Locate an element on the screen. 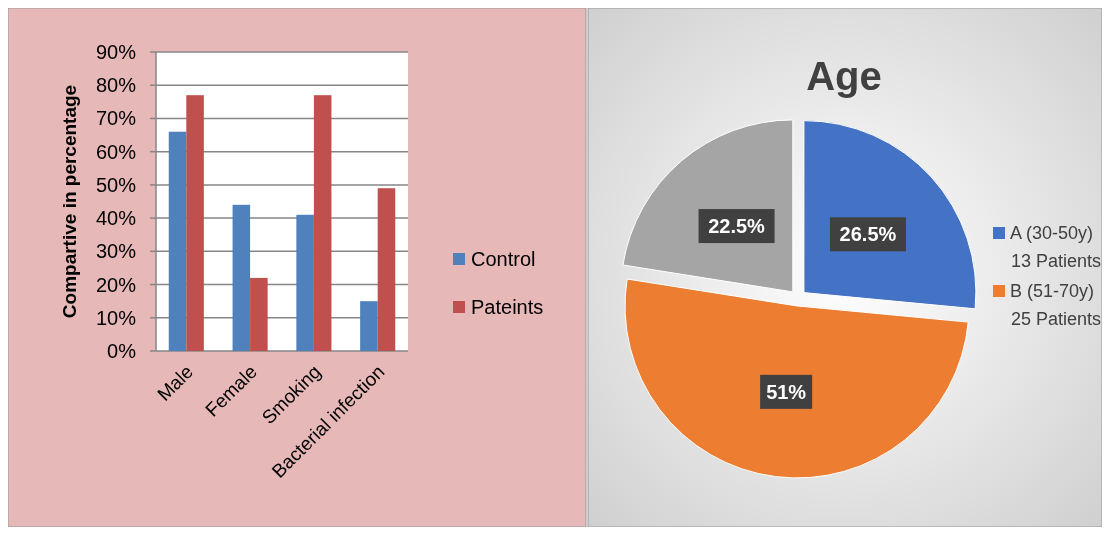 The width and height of the screenshot is (1110, 535). y-tick-label: 50% is located at coordinates (116, 184).